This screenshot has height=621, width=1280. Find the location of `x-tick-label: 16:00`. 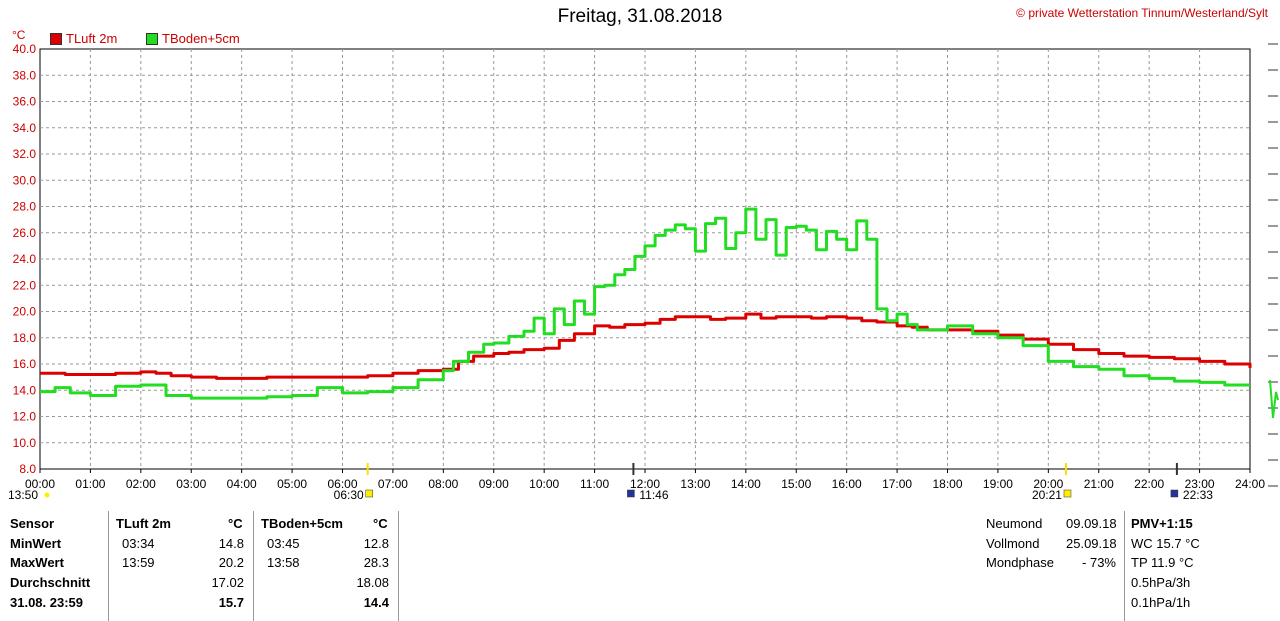

x-tick-label: 16:00 is located at coordinates (847, 484).